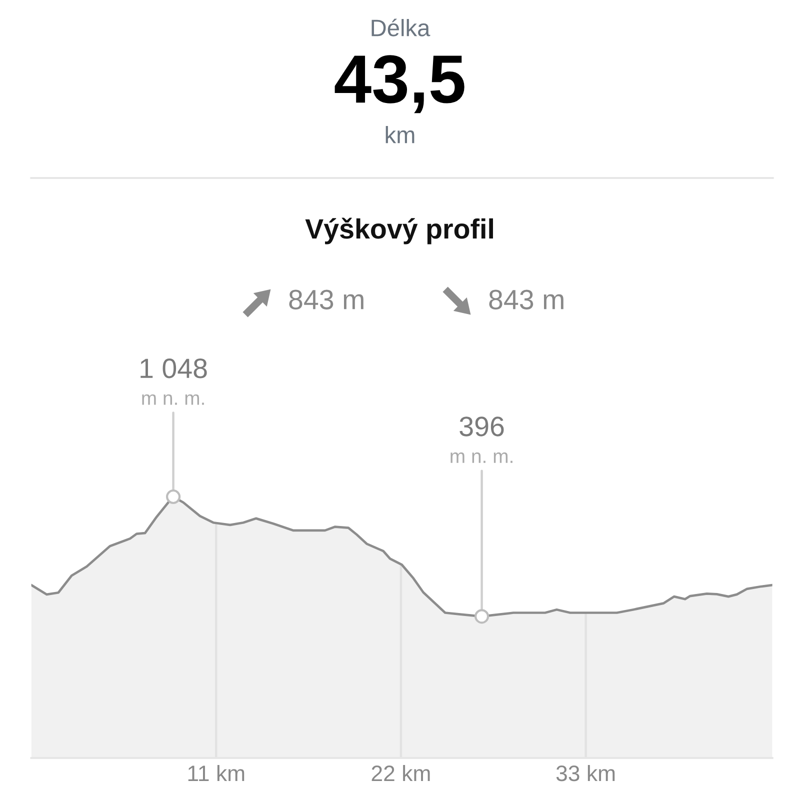 This screenshot has height=800, width=800. Describe the element at coordinates (401, 27) in the screenshot. I see `text: Délka` at that location.